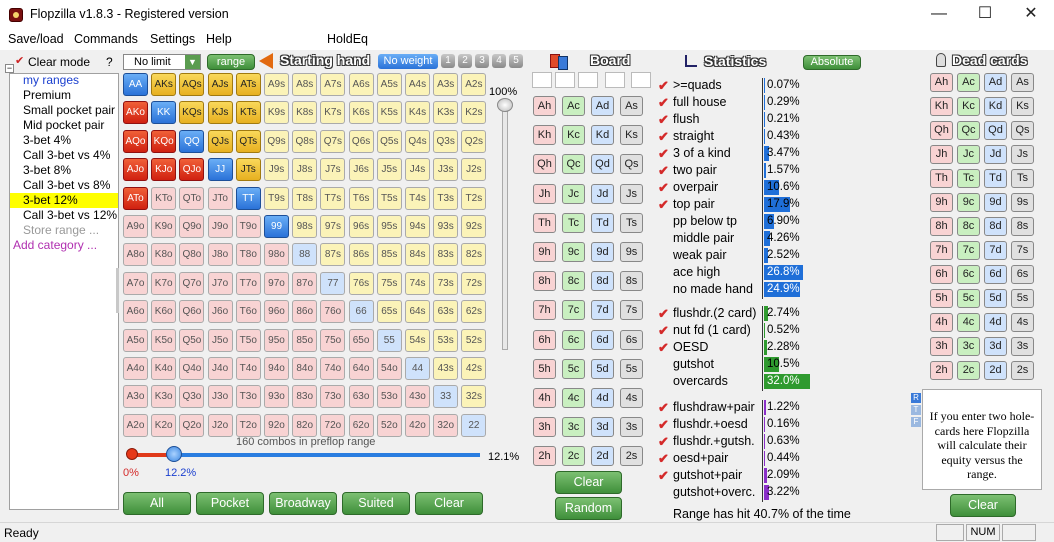 The height and width of the screenshot is (542, 1054). I want to click on dead-card-6s: 6s, so click(1022, 274).